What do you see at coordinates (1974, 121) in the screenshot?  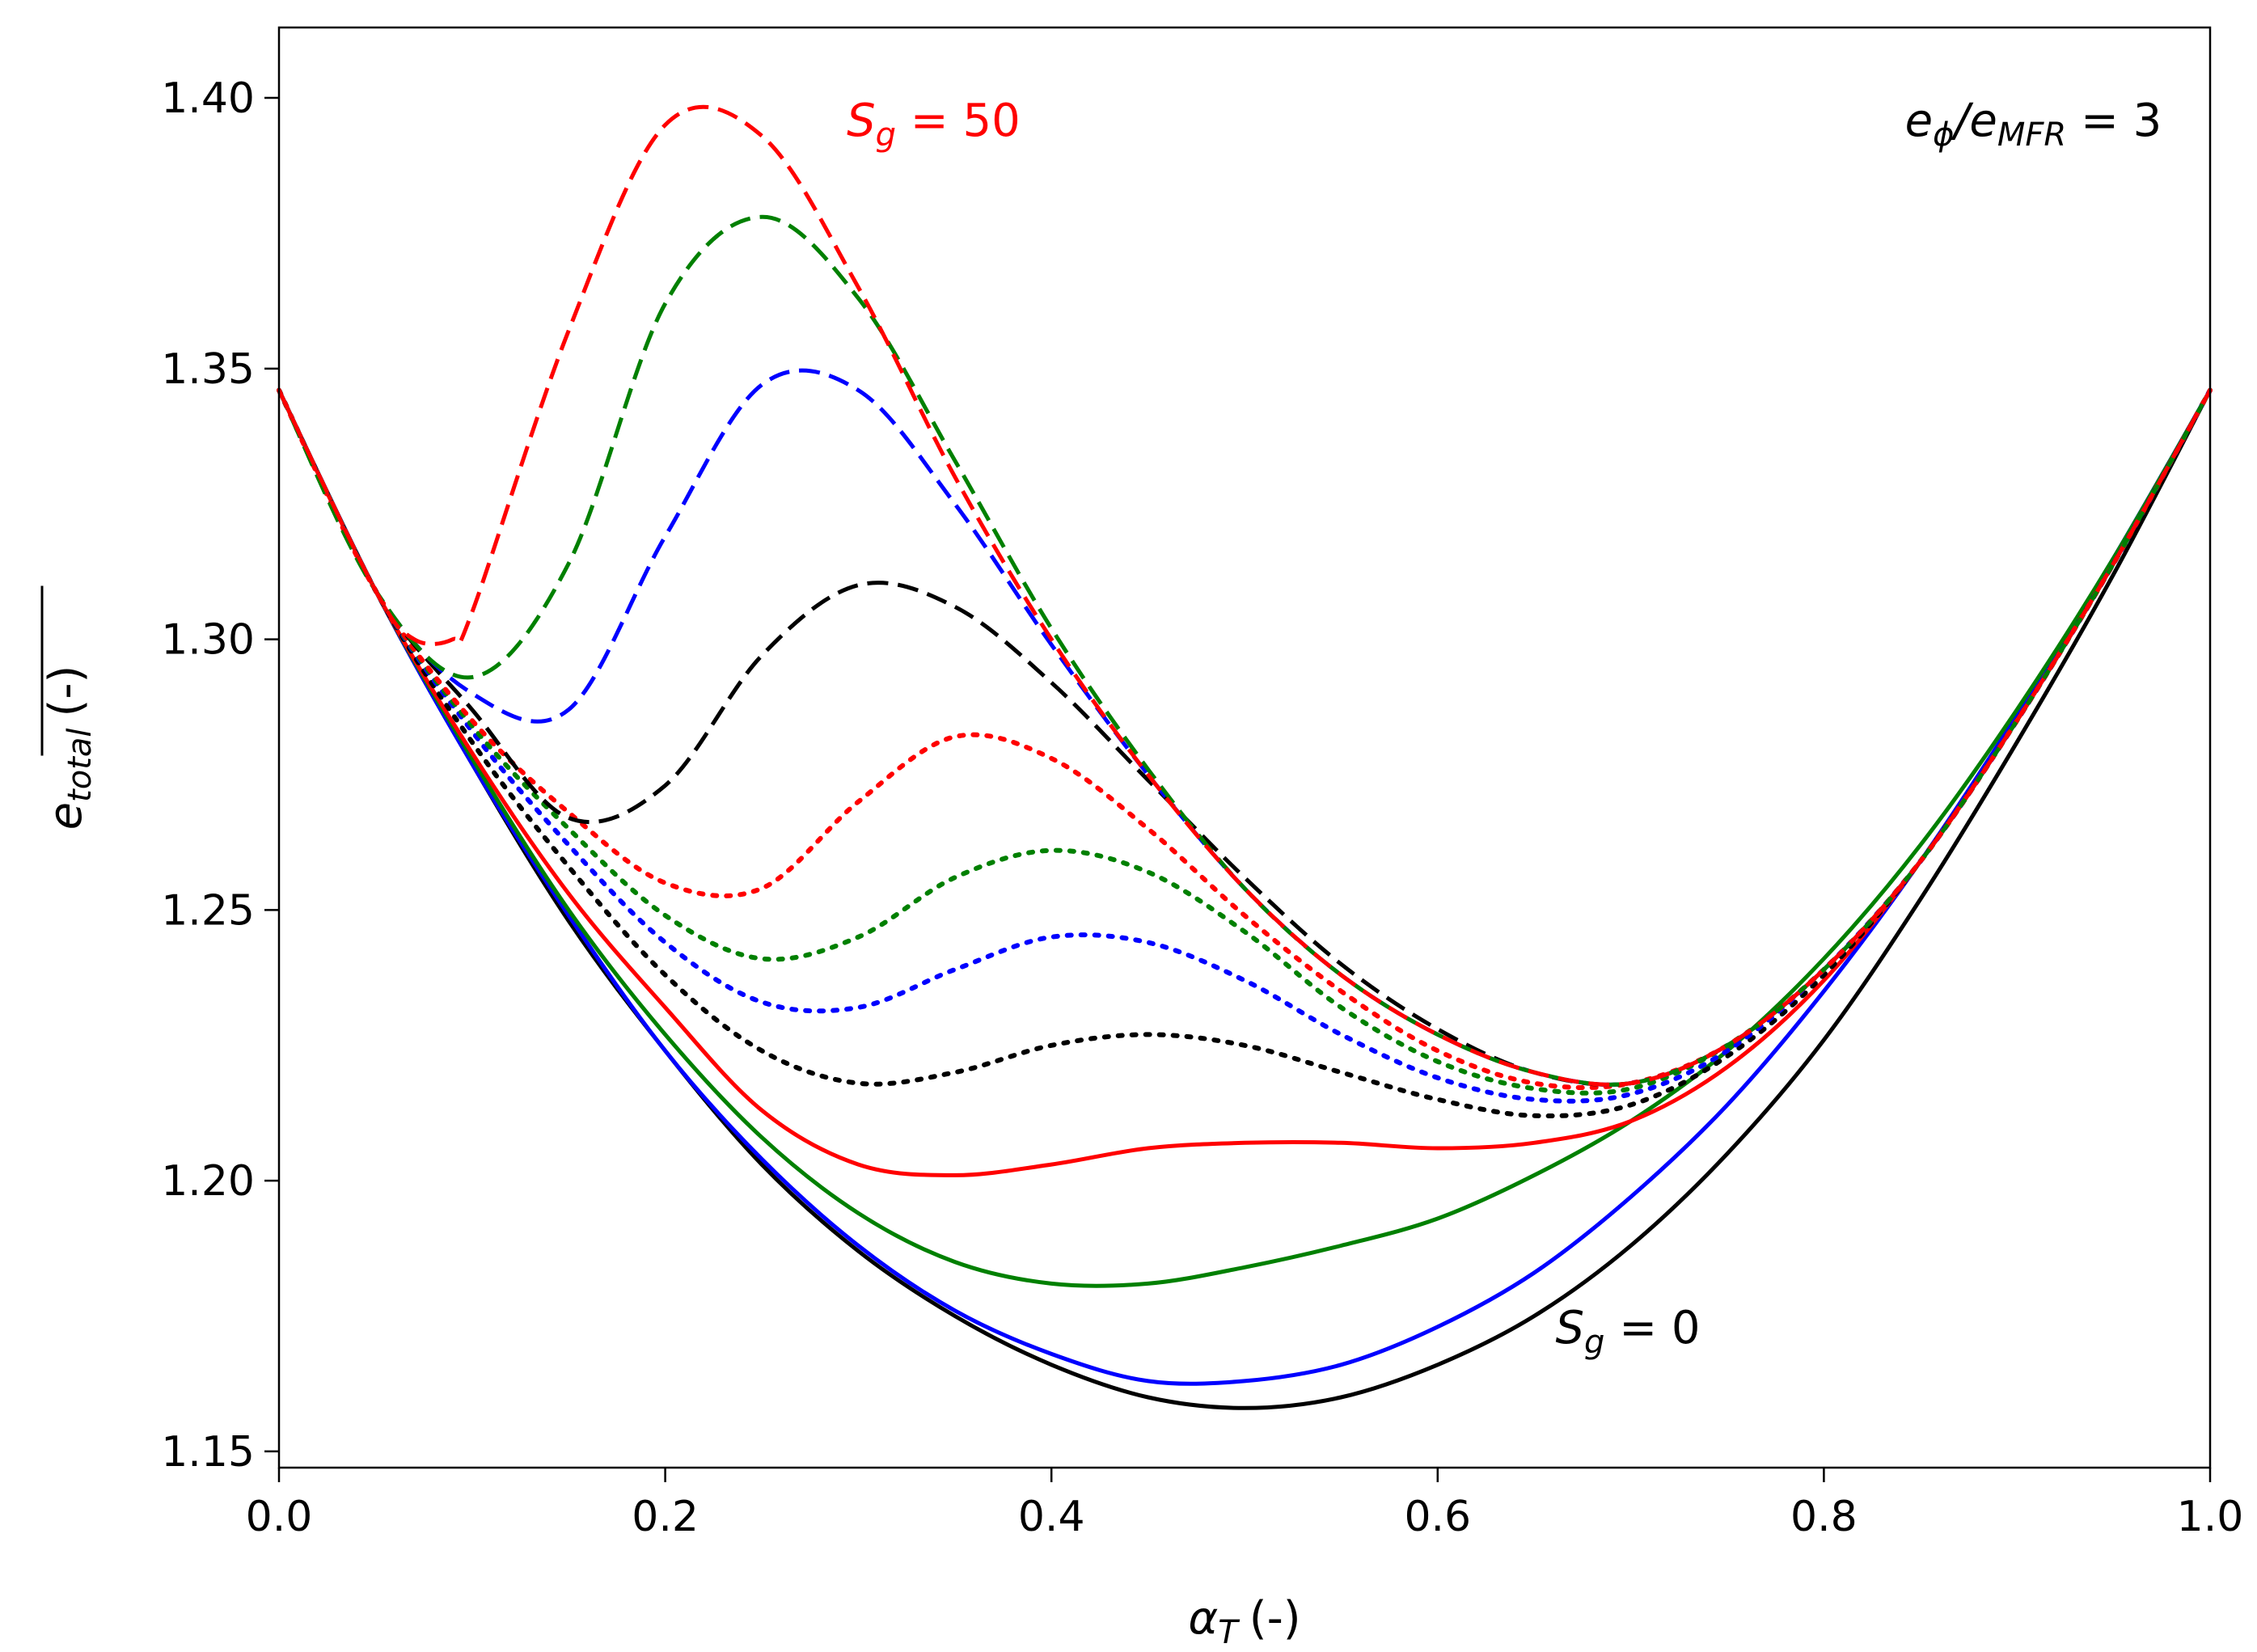 I see `e-ratio-label-mid: /e` at bounding box center [1974, 121].